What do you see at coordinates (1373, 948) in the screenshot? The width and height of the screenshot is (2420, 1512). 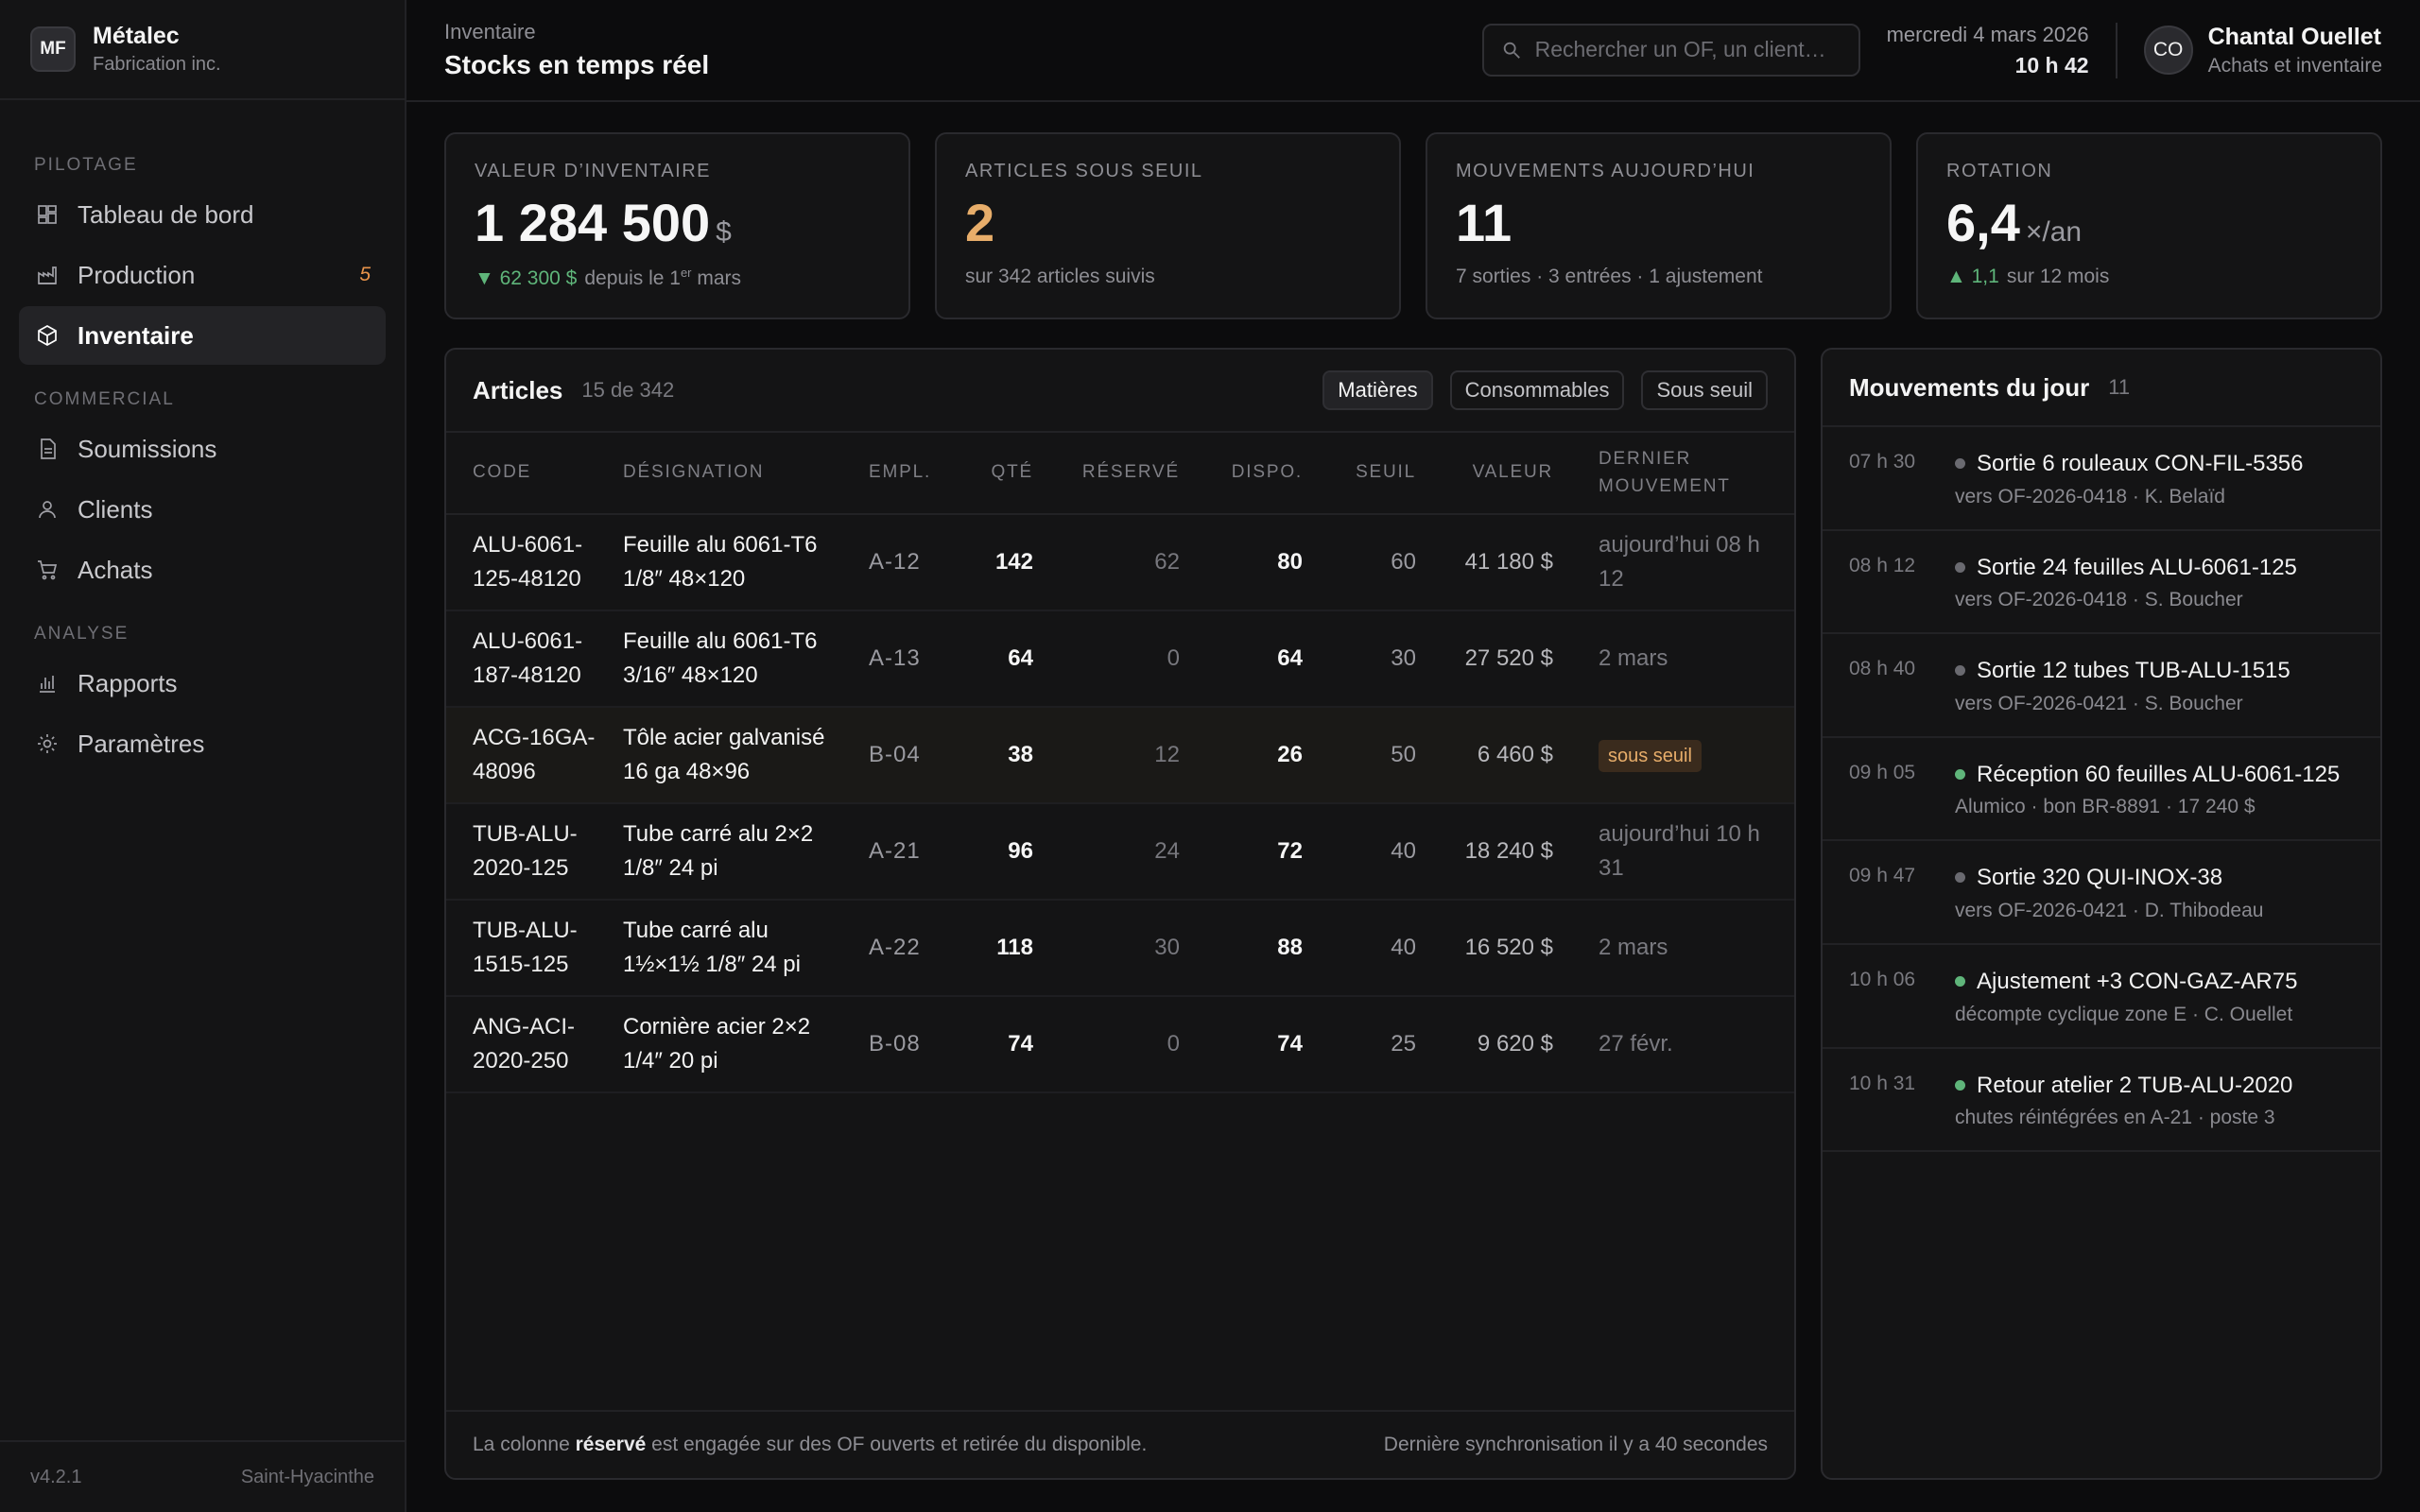 I see `cell-seuil: 40` at bounding box center [1373, 948].